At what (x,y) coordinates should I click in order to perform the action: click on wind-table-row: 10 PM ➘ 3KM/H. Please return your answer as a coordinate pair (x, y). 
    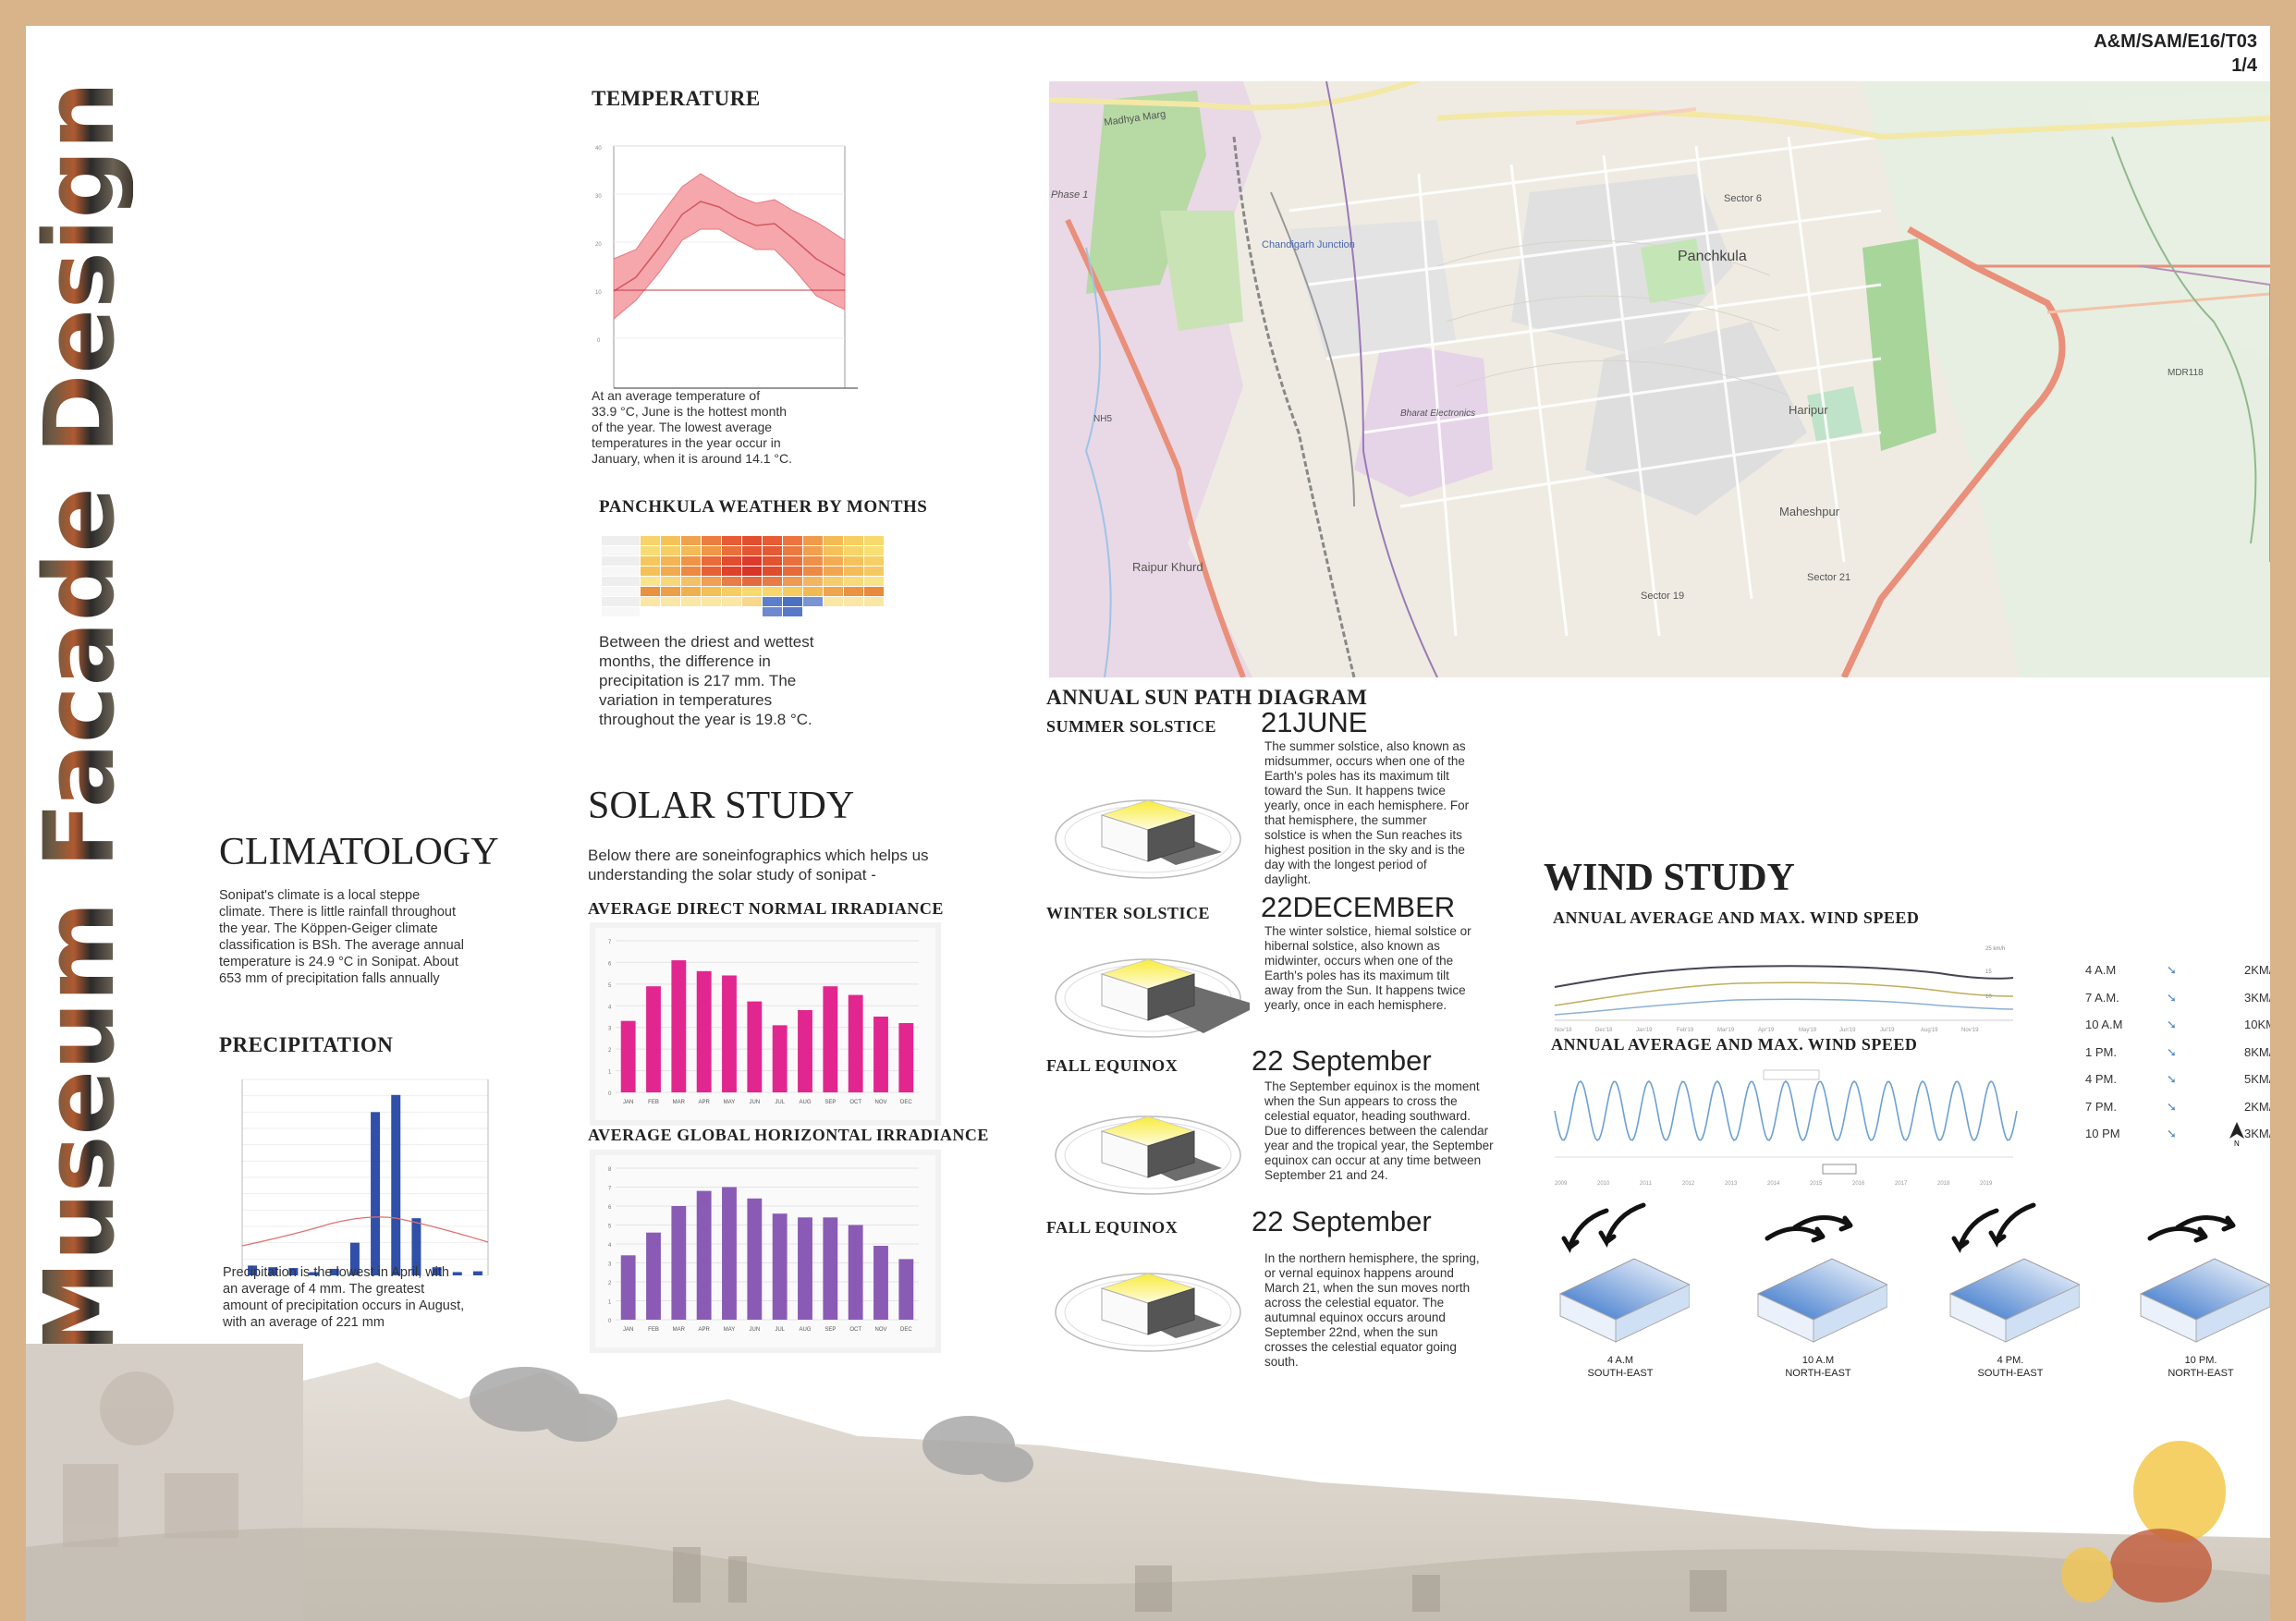
    Looking at the image, I should click on (2178, 1137).